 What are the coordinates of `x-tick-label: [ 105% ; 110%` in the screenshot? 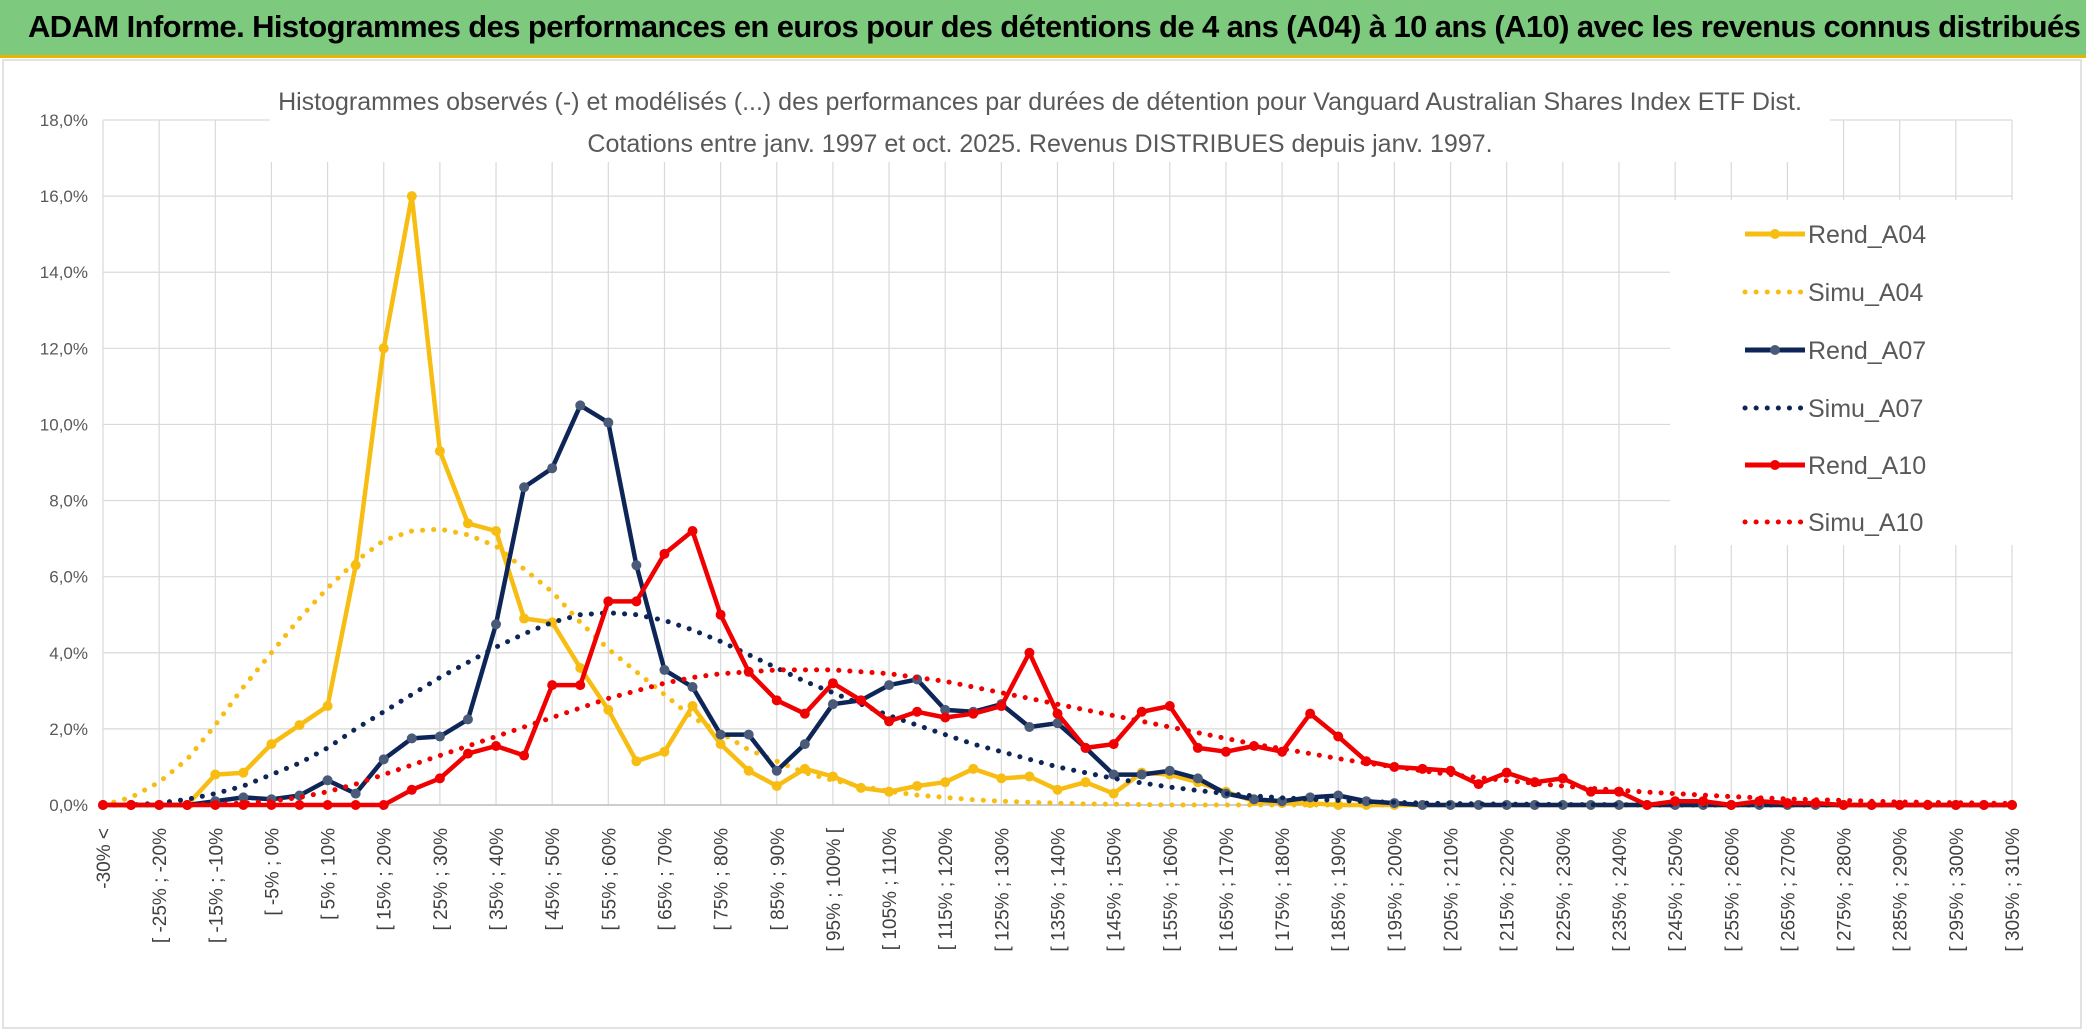 It's located at (890, 889).